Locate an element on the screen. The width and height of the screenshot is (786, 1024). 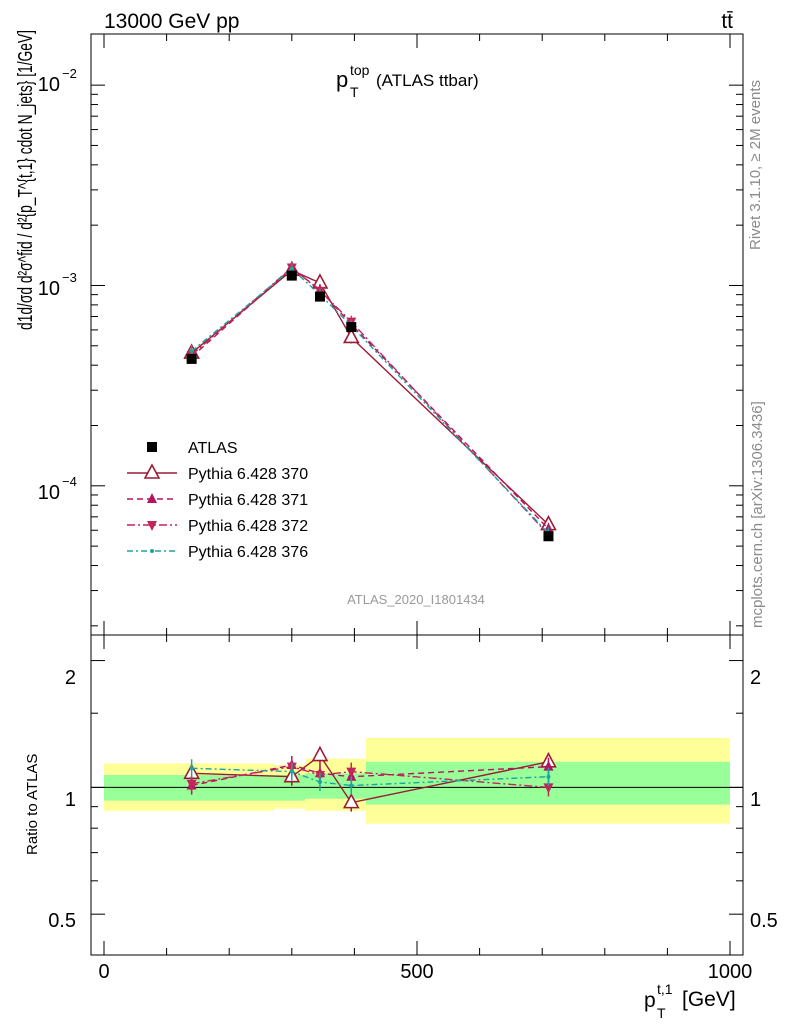
rivet-label: Rivet 3.1.10, ≥ 2M events is located at coordinates (755, 165).